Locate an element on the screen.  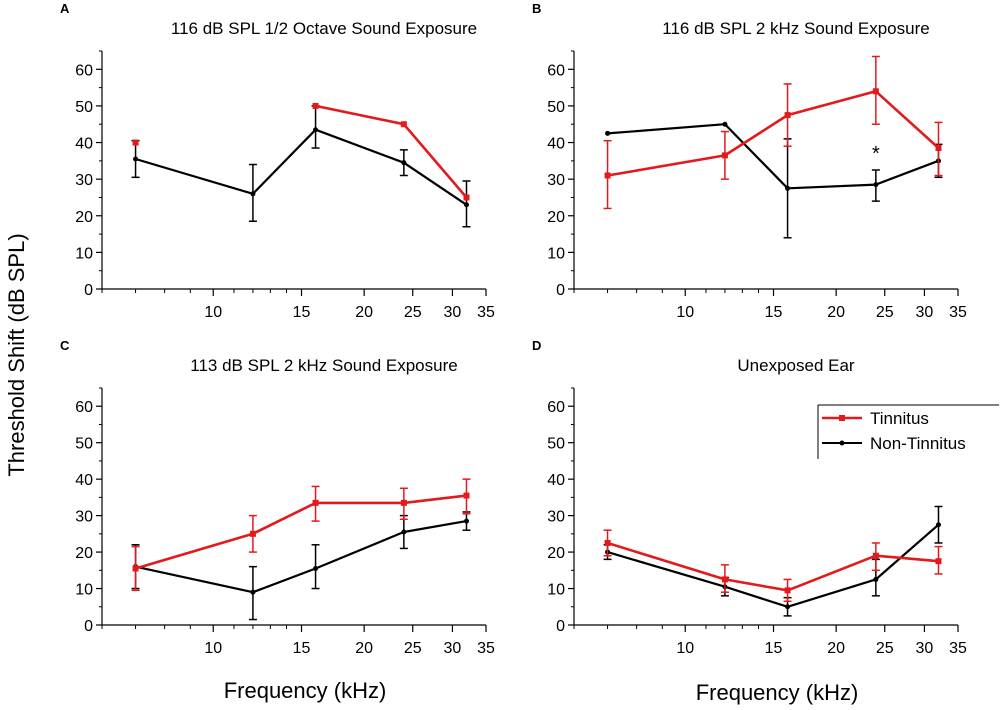
legend-tinnitus-label: Tinnitus is located at coordinates (899, 418).